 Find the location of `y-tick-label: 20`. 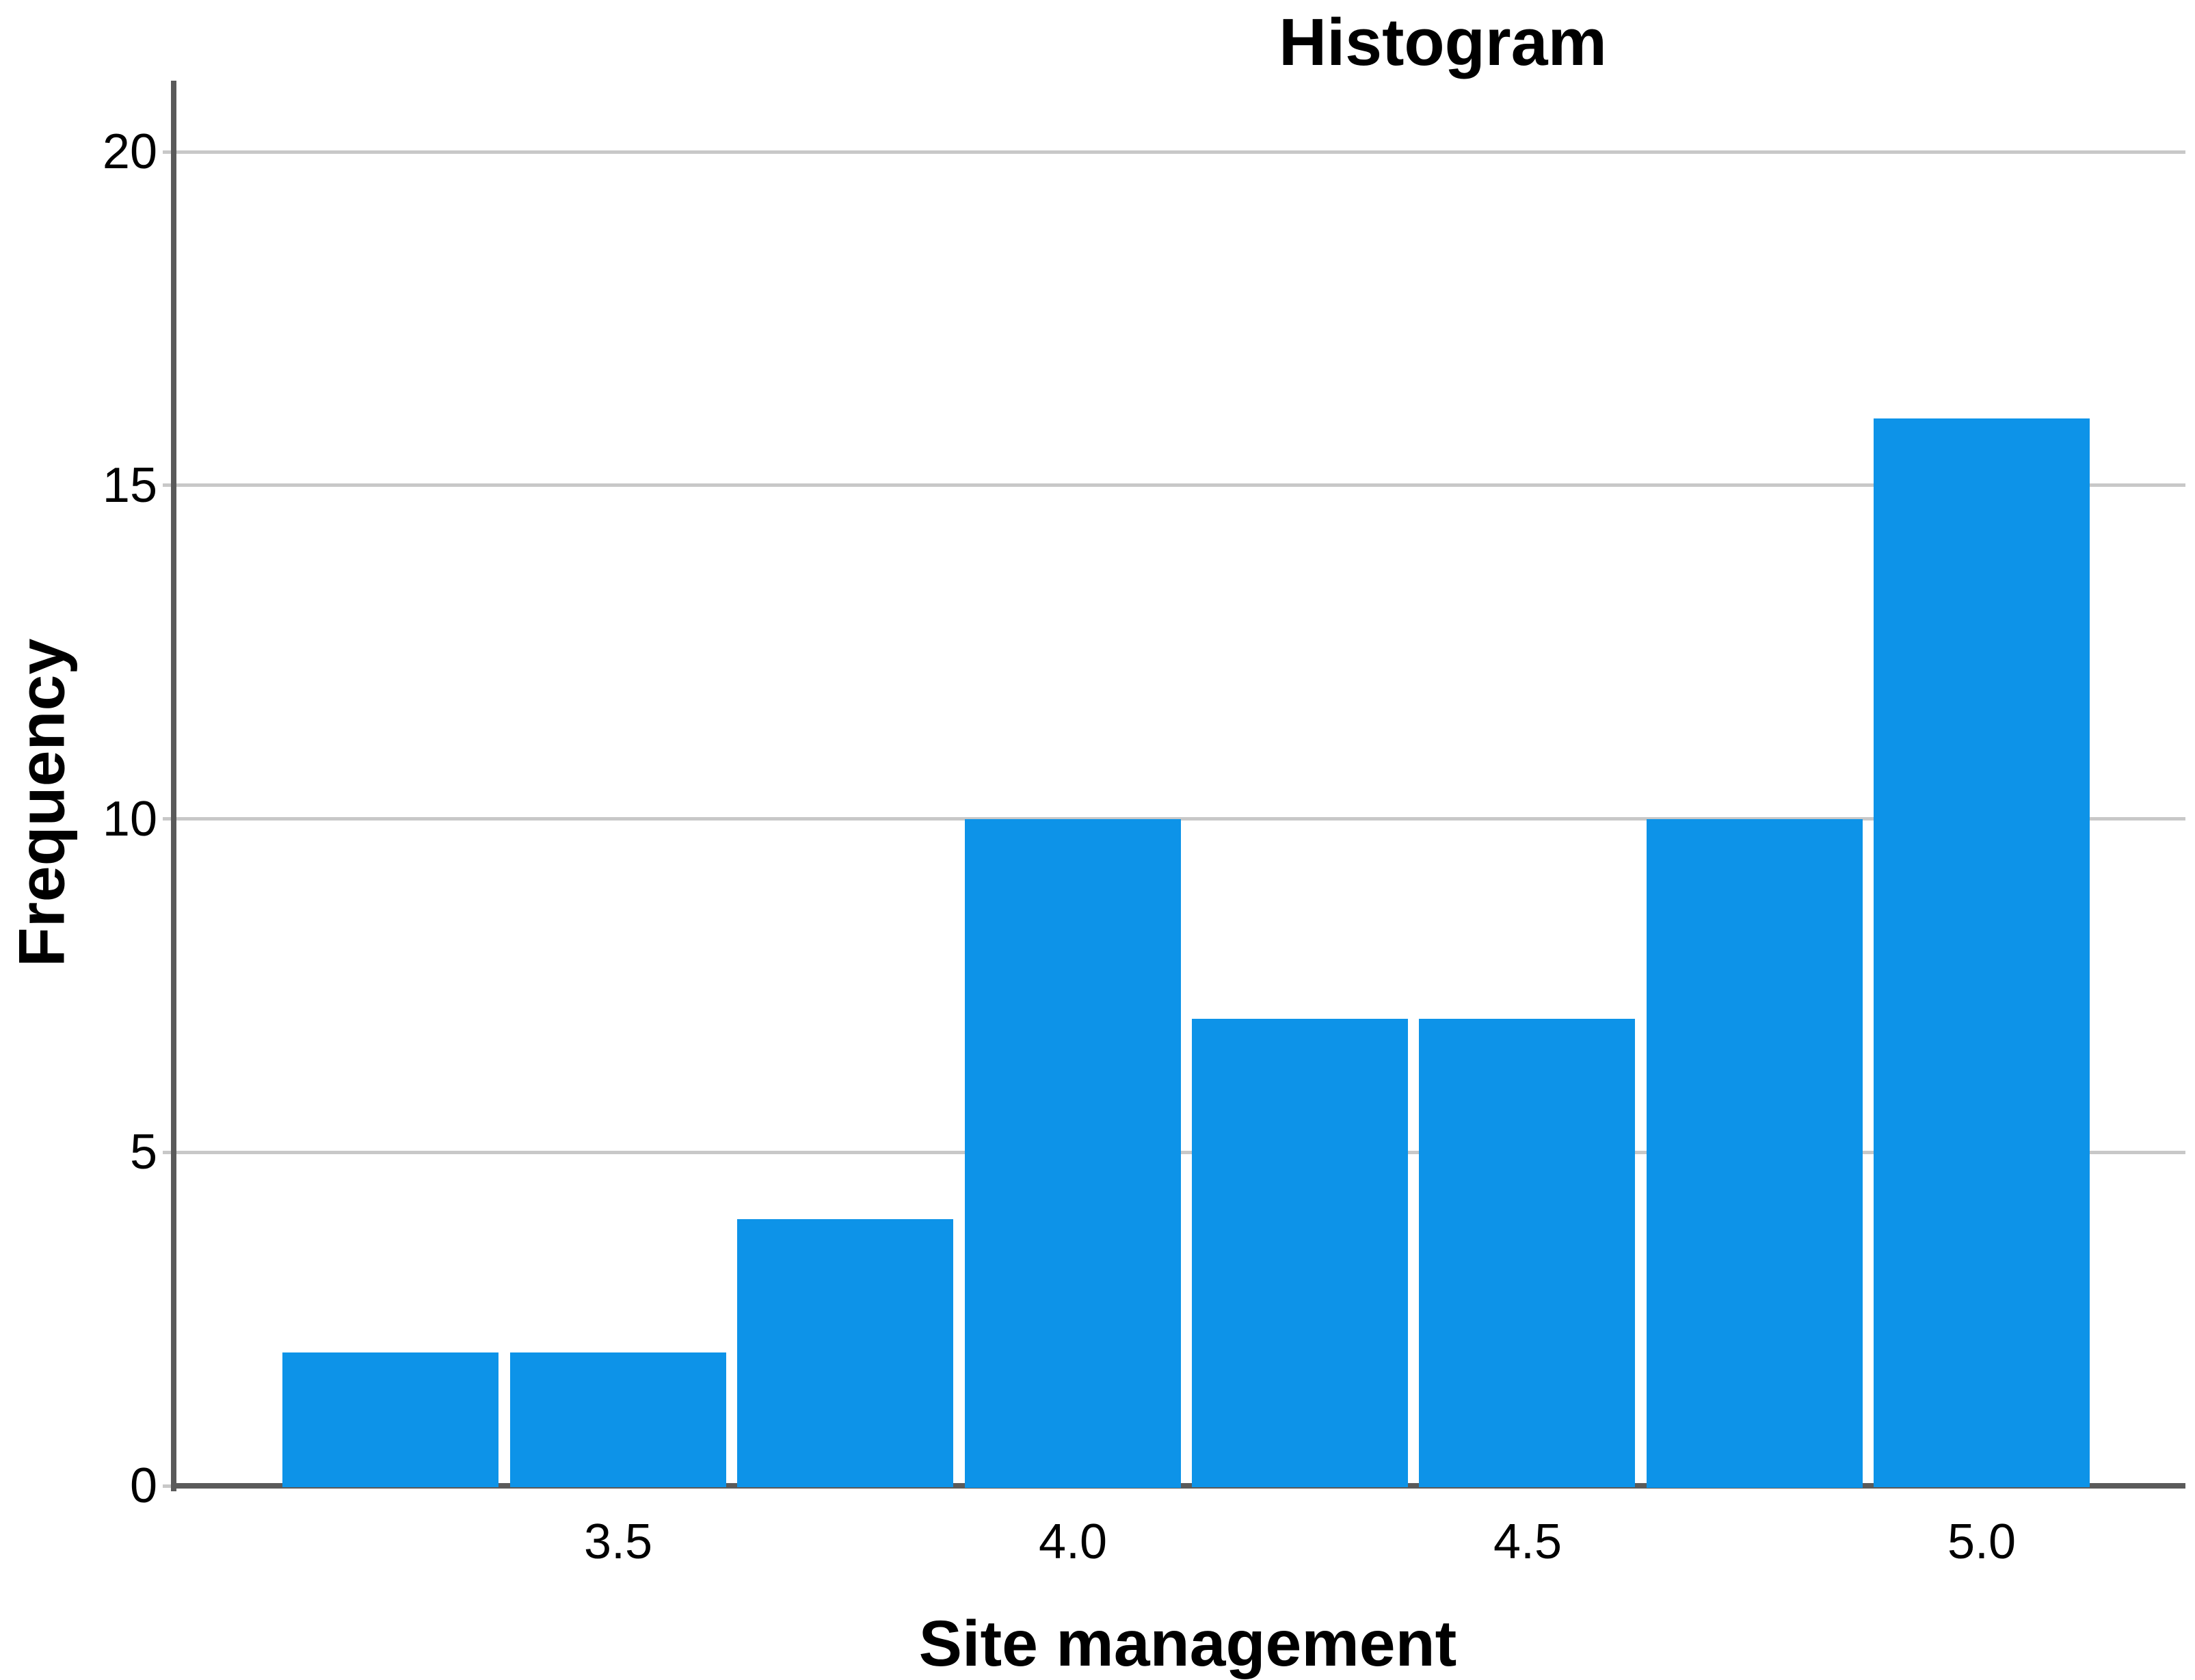

y-tick-label: 20 is located at coordinates (129, 151).